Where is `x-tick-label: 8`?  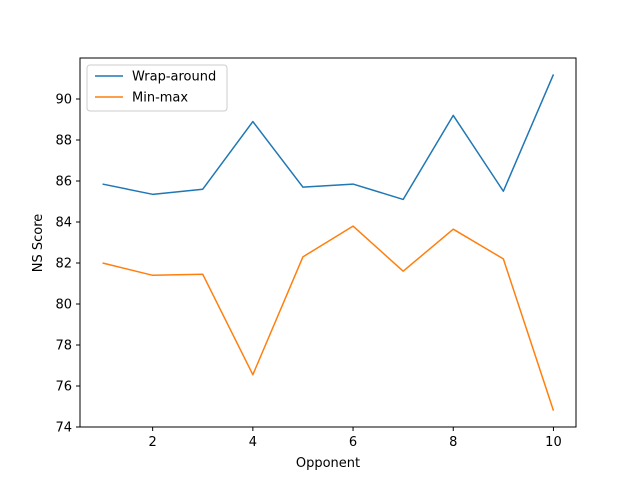 x-tick-label: 8 is located at coordinates (453, 442).